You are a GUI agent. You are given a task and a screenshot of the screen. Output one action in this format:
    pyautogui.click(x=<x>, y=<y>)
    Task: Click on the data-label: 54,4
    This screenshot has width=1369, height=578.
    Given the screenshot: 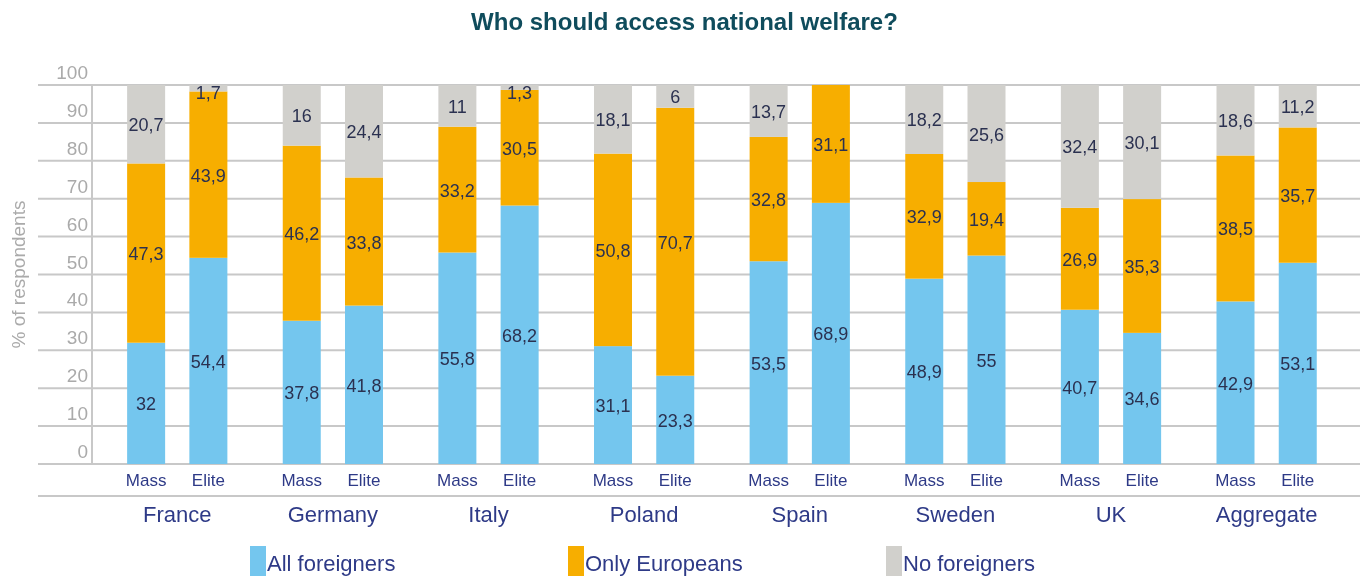 What is the action you would take?
    pyautogui.click(x=208, y=361)
    